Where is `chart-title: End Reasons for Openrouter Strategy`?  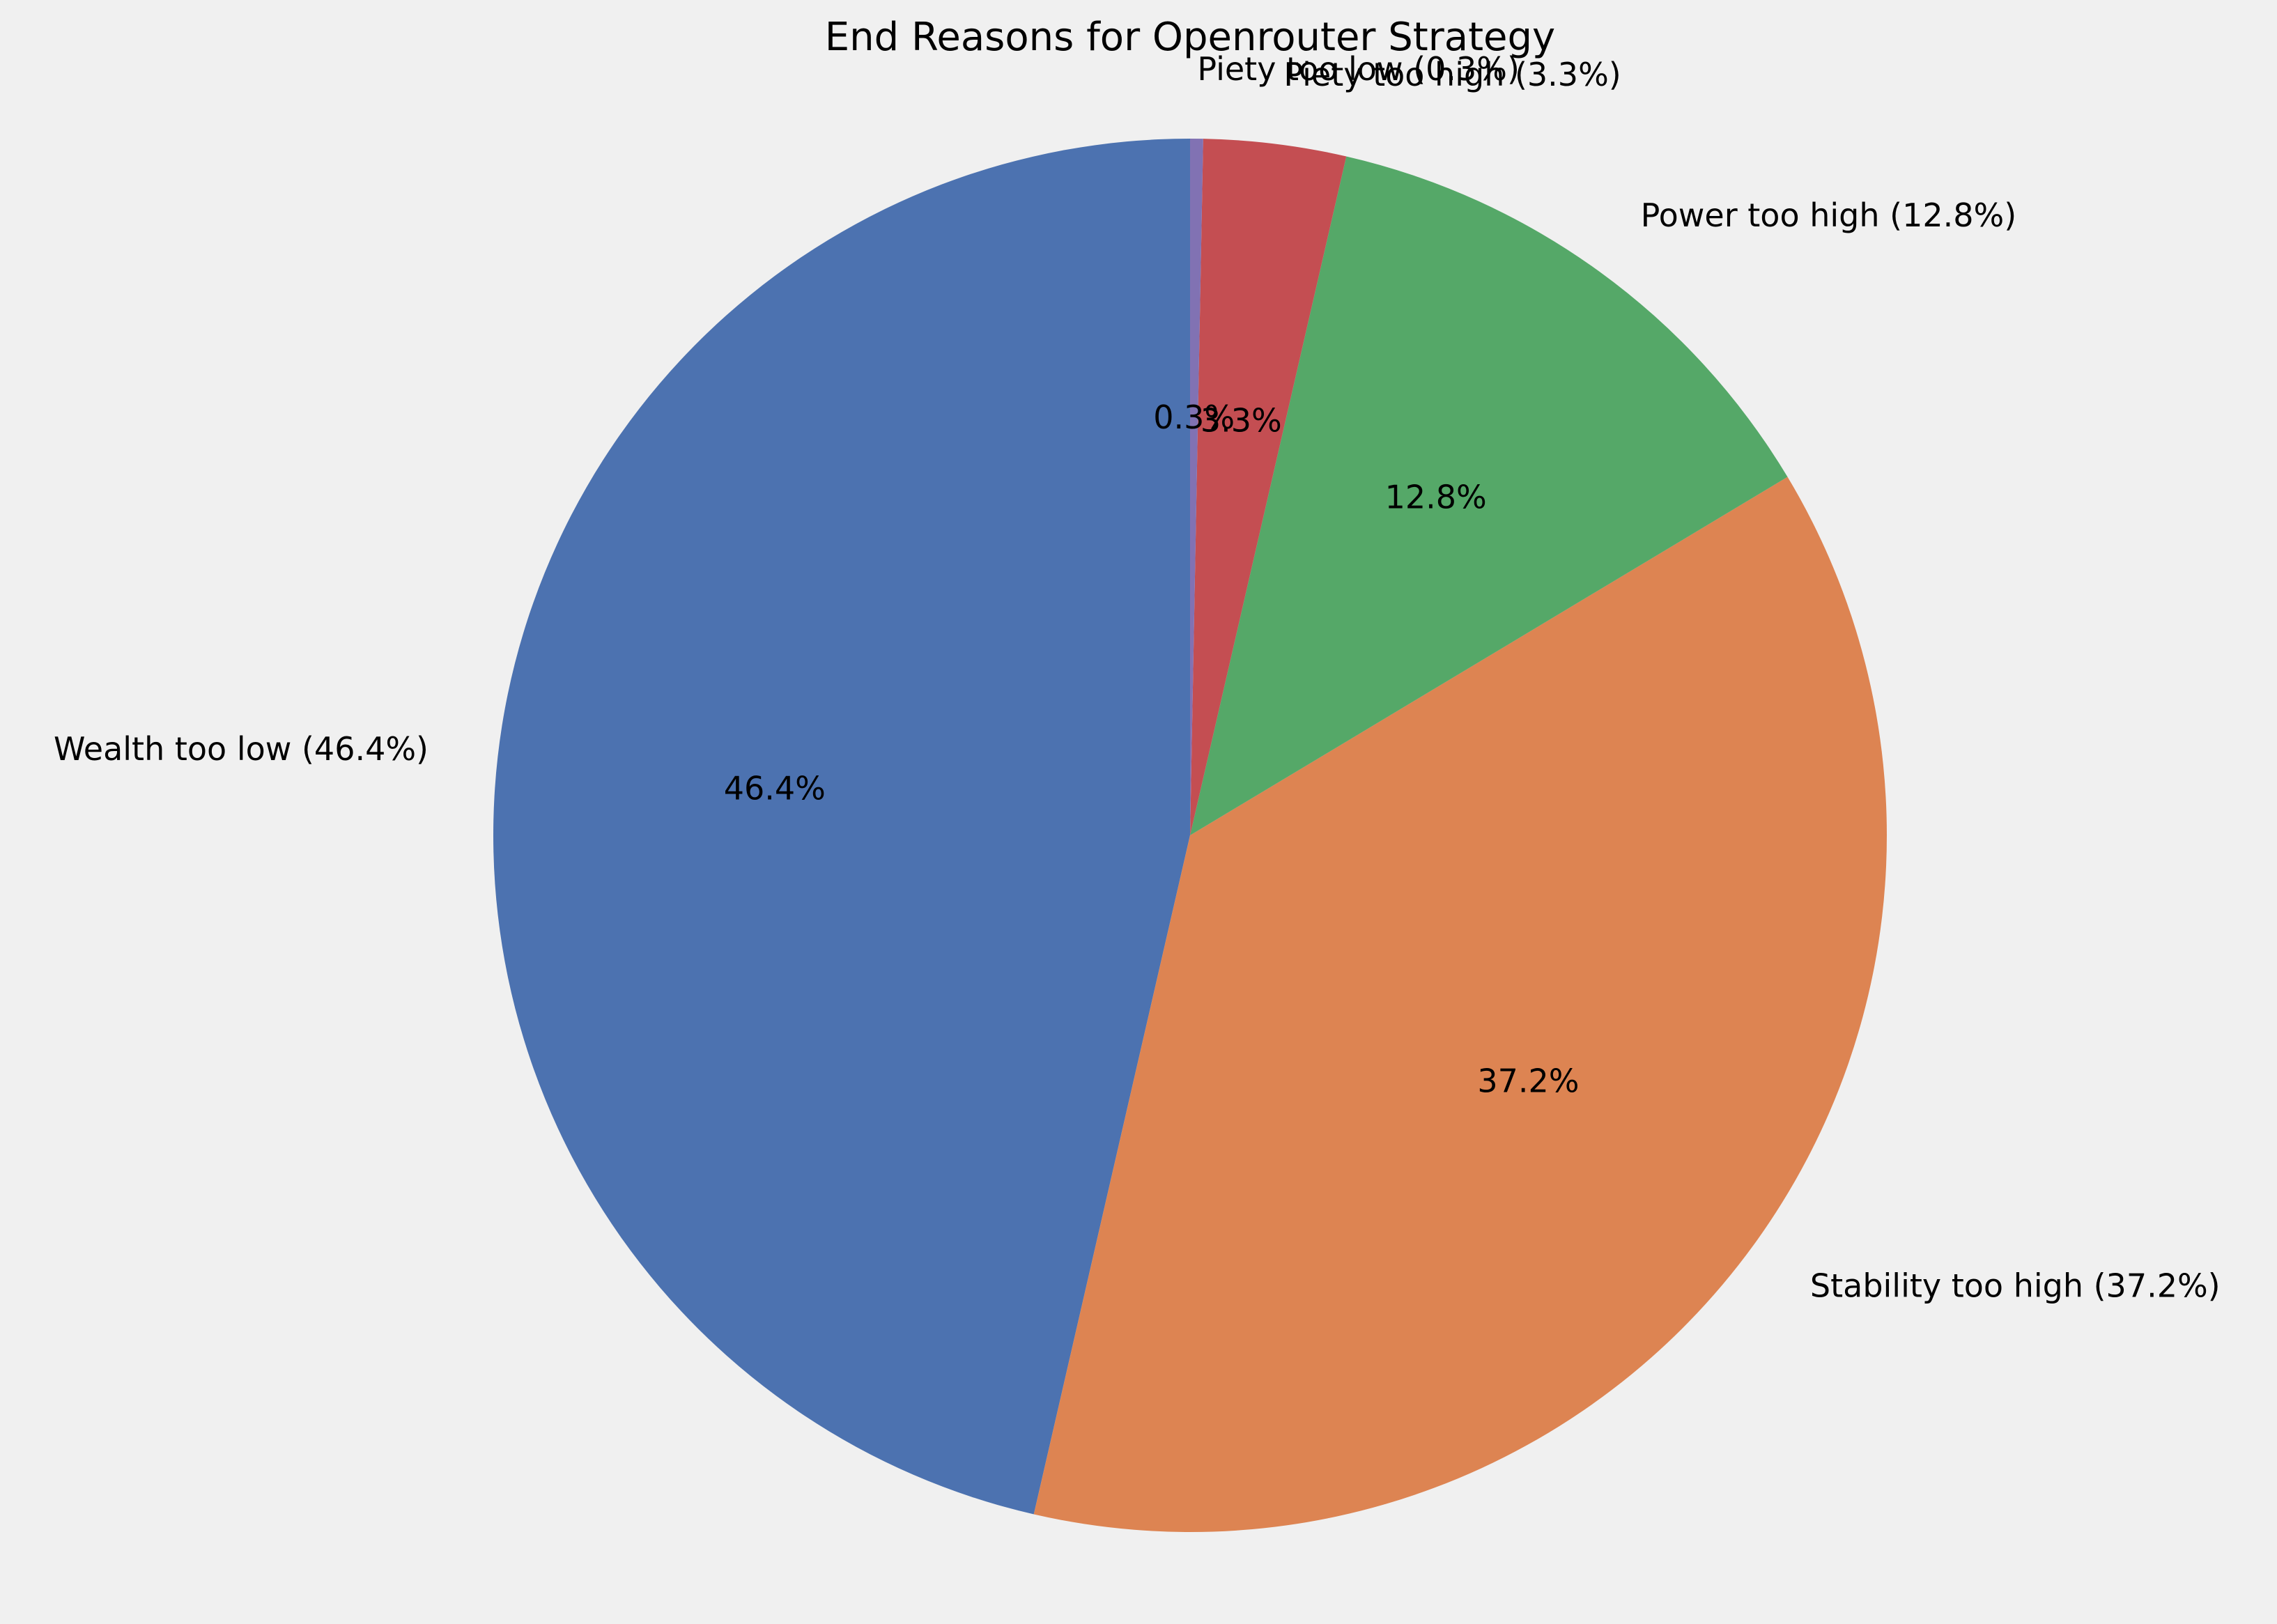 chart-title: End Reasons for Openrouter Strategy is located at coordinates (1190, 37).